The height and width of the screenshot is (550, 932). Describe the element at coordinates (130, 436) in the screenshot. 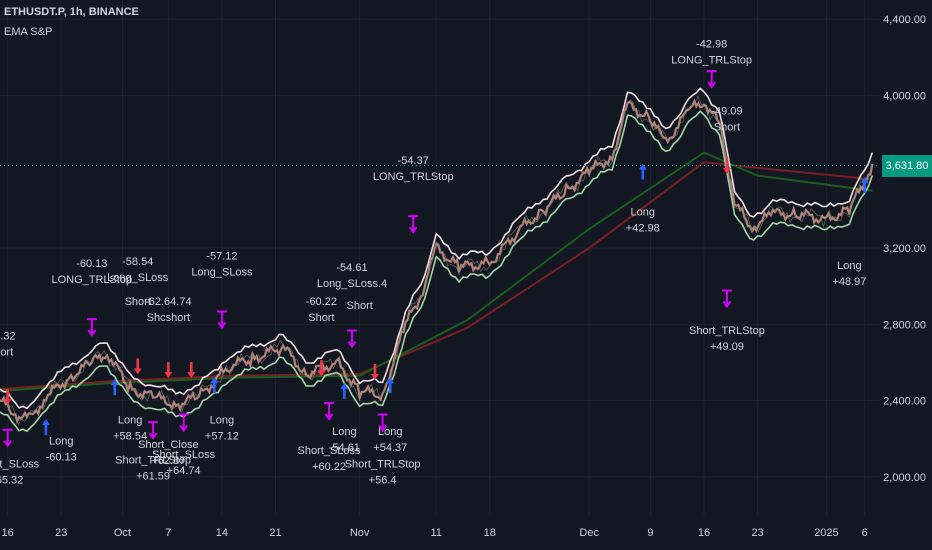

I see `trade-annotation-label: +58.54` at that location.